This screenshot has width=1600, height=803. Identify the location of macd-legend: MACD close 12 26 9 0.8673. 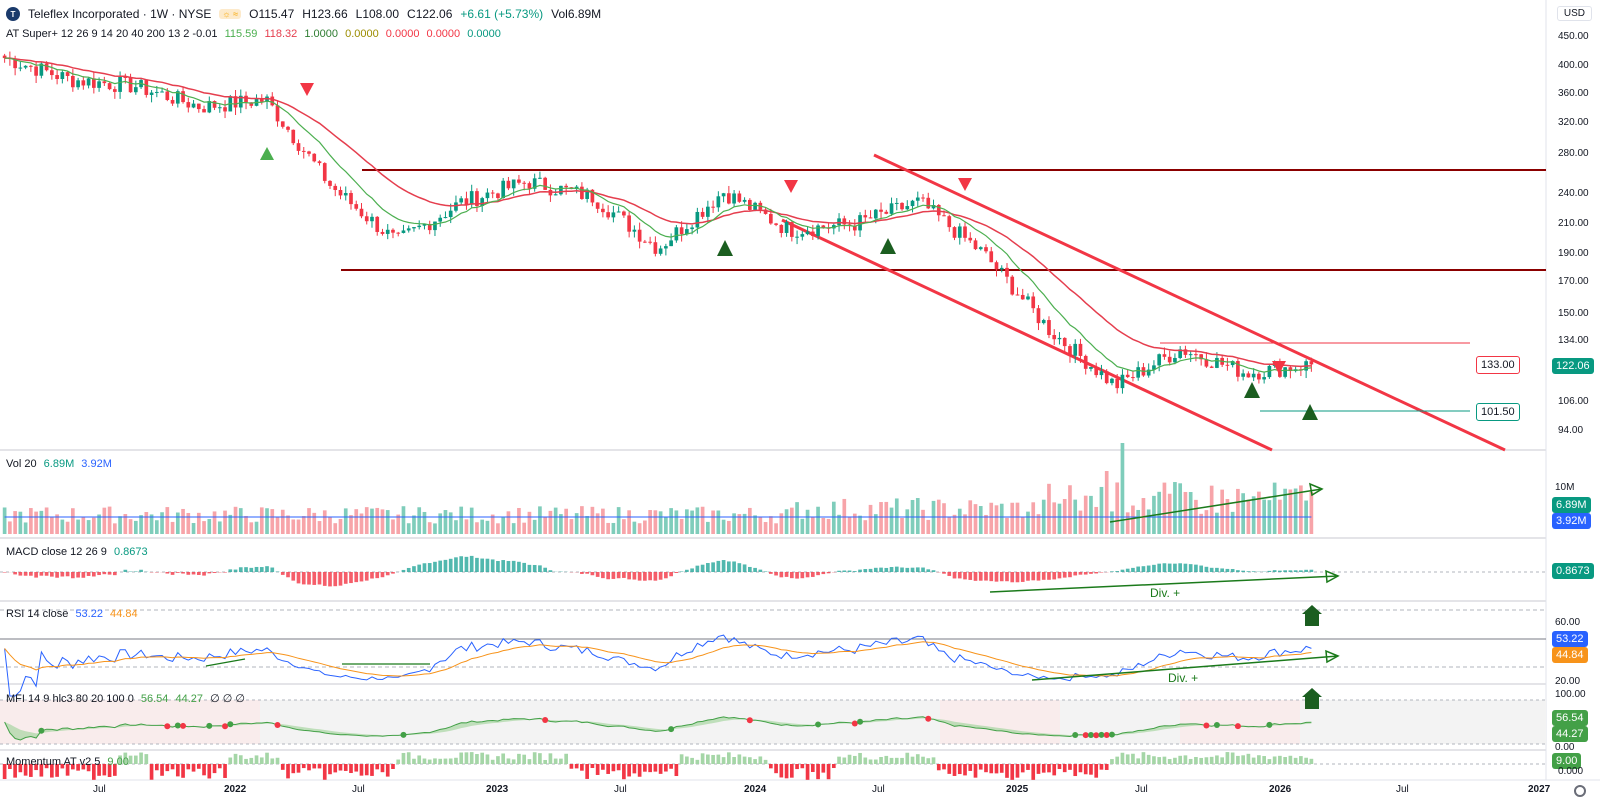
(79, 552).